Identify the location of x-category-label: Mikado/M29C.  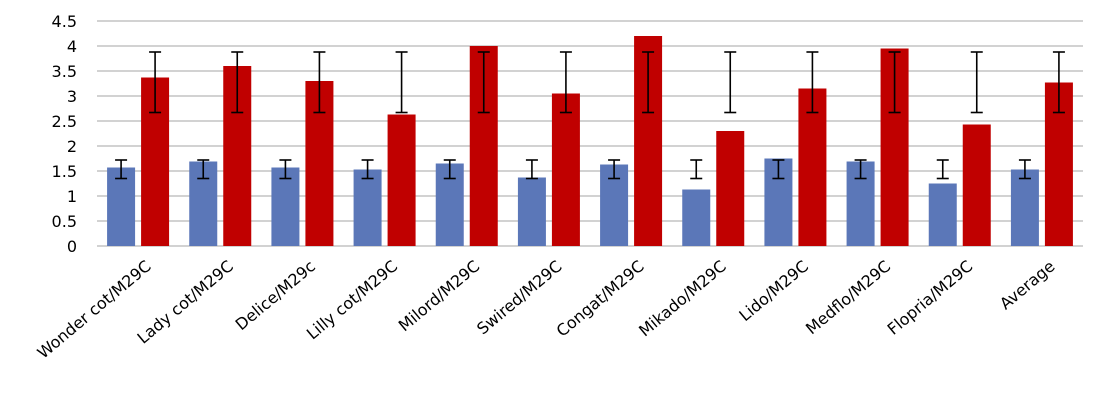
(682, 299).